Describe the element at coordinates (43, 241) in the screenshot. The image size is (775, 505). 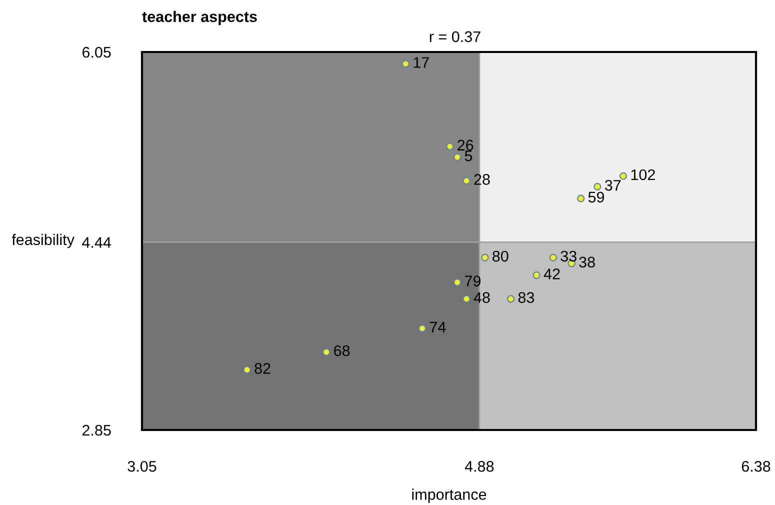
I see `y-axis-title: feasibility` at that location.